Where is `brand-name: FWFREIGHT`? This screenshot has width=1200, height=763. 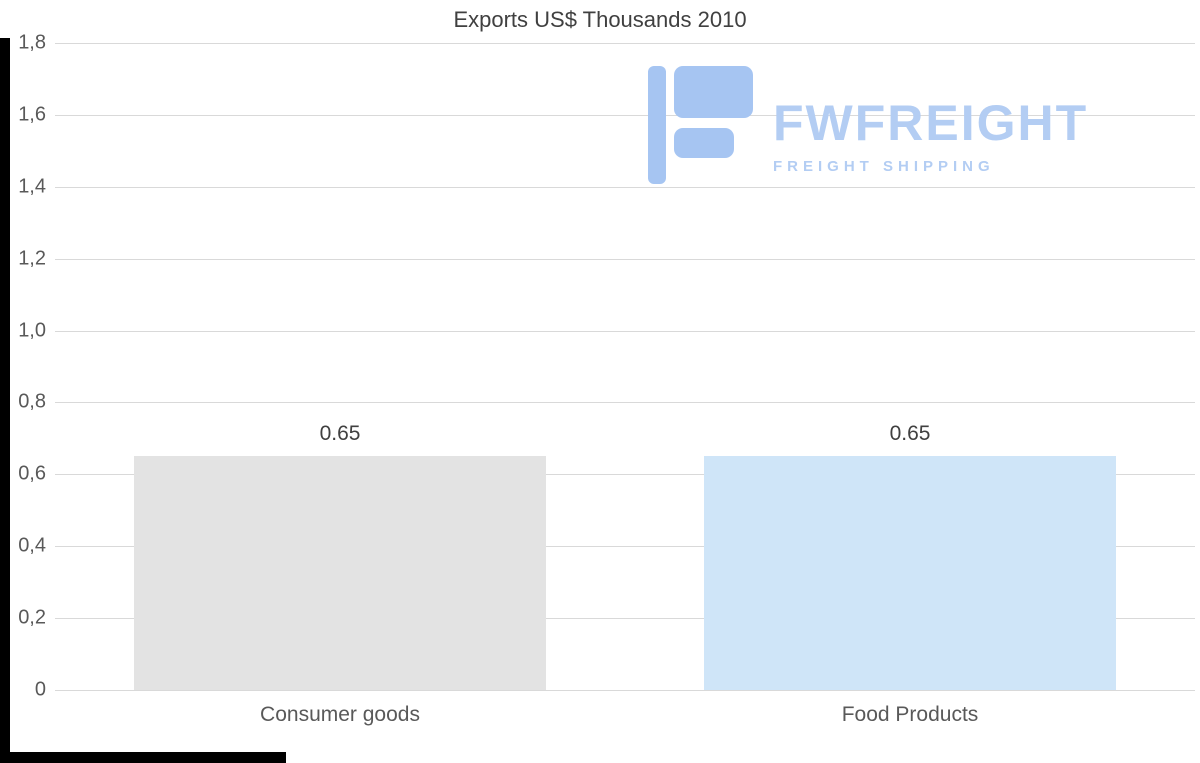
brand-name: FWFREIGHT is located at coordinates (931, 123).